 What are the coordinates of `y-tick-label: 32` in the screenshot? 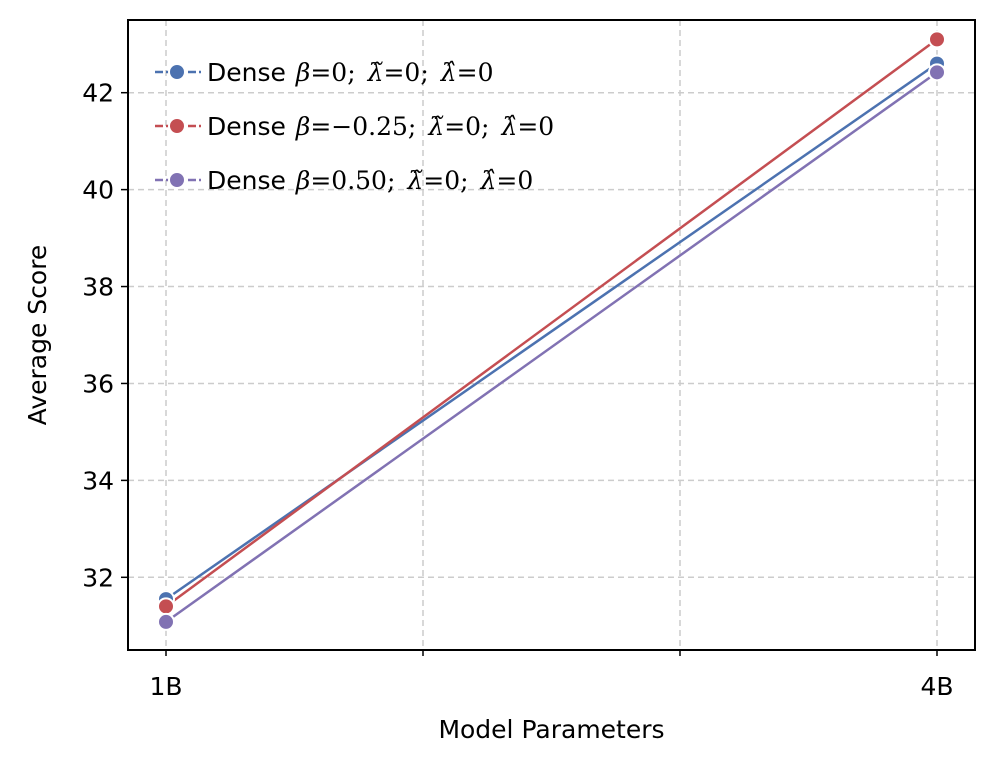 It's located at (98, 577).